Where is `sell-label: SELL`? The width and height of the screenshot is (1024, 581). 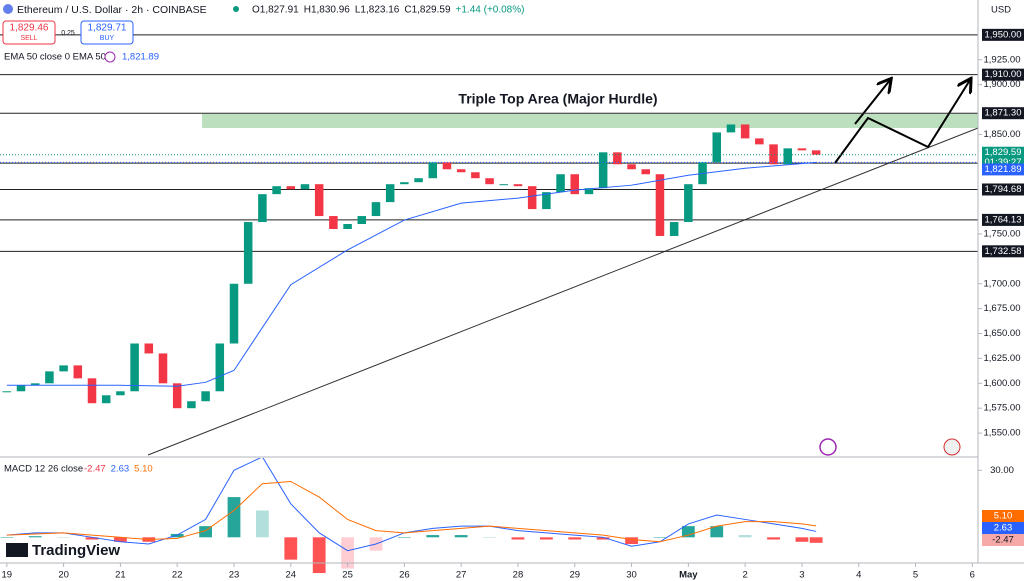
sell-label: SELL is located at coordinates (28, 38).